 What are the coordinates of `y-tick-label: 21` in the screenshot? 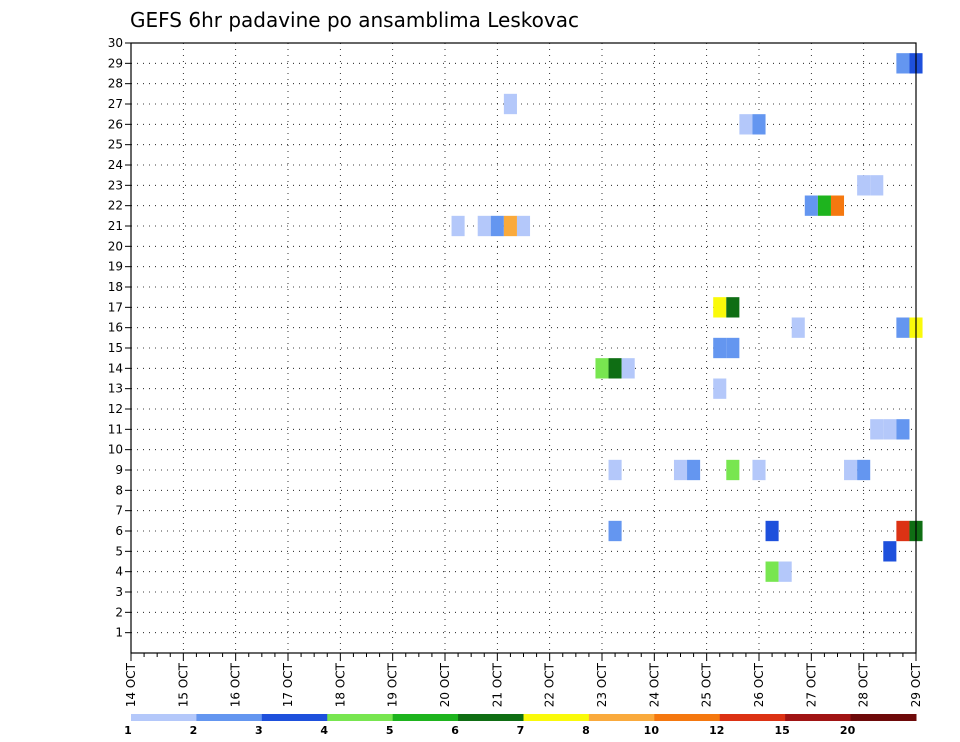 It's located at (115, 226).